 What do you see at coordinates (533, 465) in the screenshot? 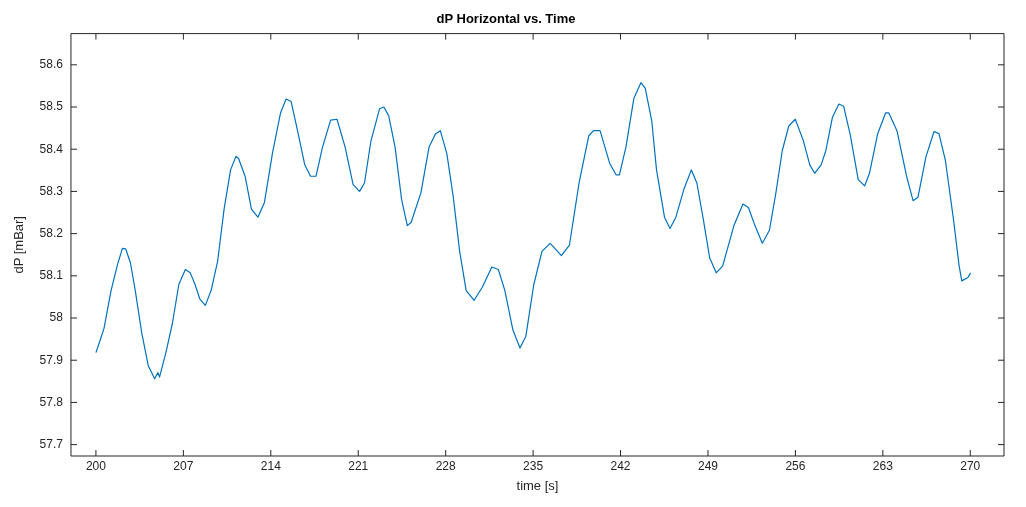
I see `x-tick-label: 235` at bounding box center [533, 465].